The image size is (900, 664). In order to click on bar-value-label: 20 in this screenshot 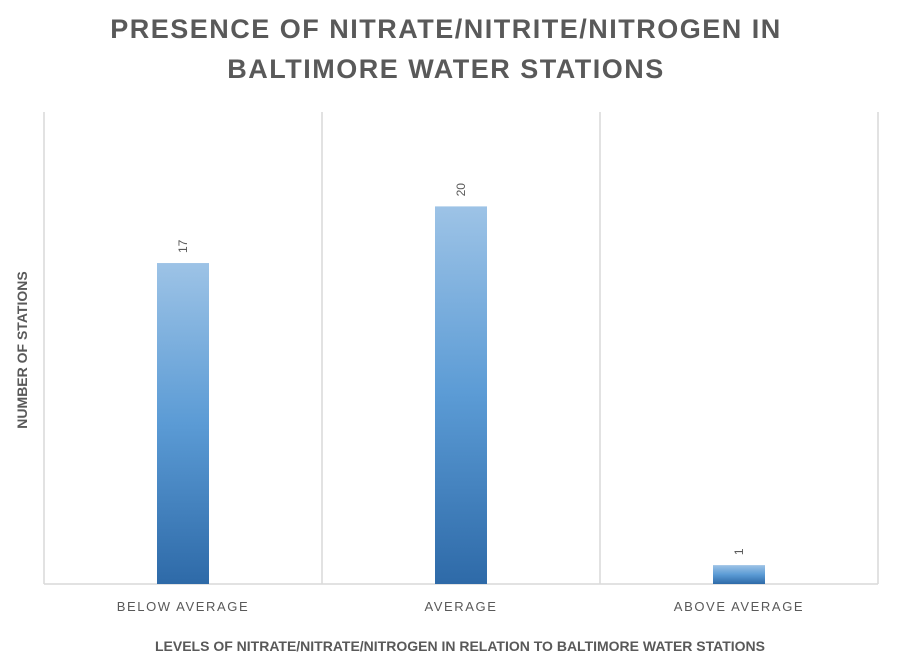, I will do `click(461, 190)`.